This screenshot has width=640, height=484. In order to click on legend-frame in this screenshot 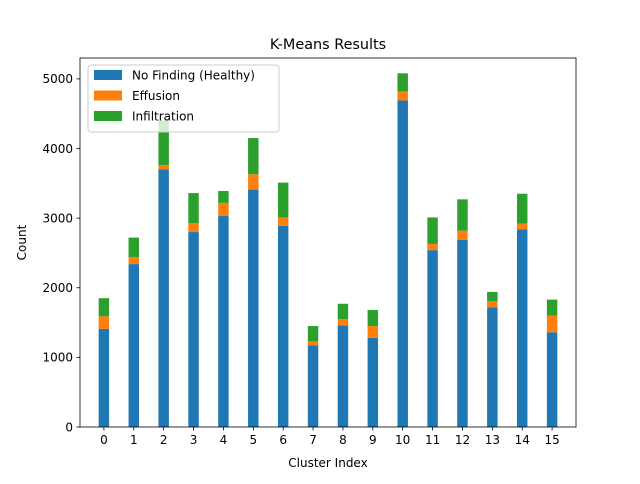, I will do `click(183, 98)`.